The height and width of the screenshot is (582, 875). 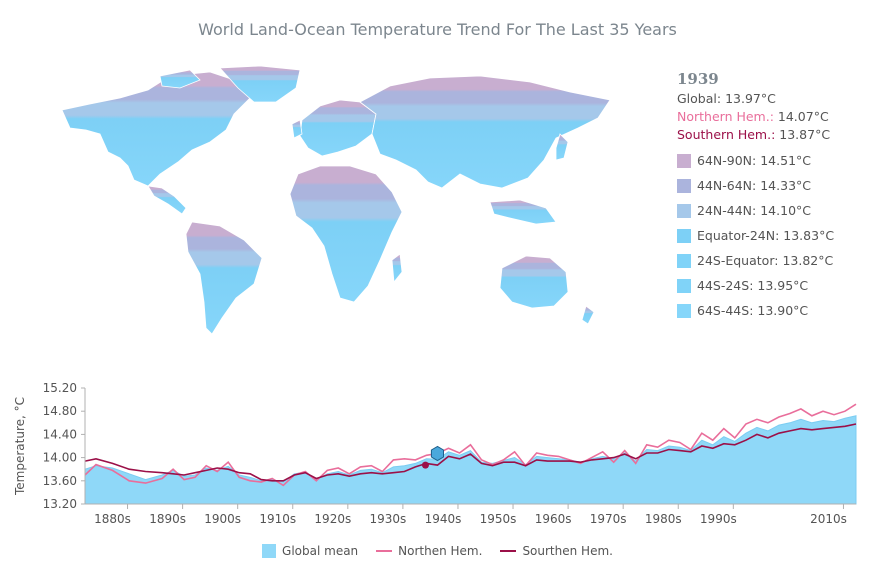 What do you see at coordinates (809, 235) in the screenshot?
I see `band-value: 13.83°C` at bounding box center [809, 235].